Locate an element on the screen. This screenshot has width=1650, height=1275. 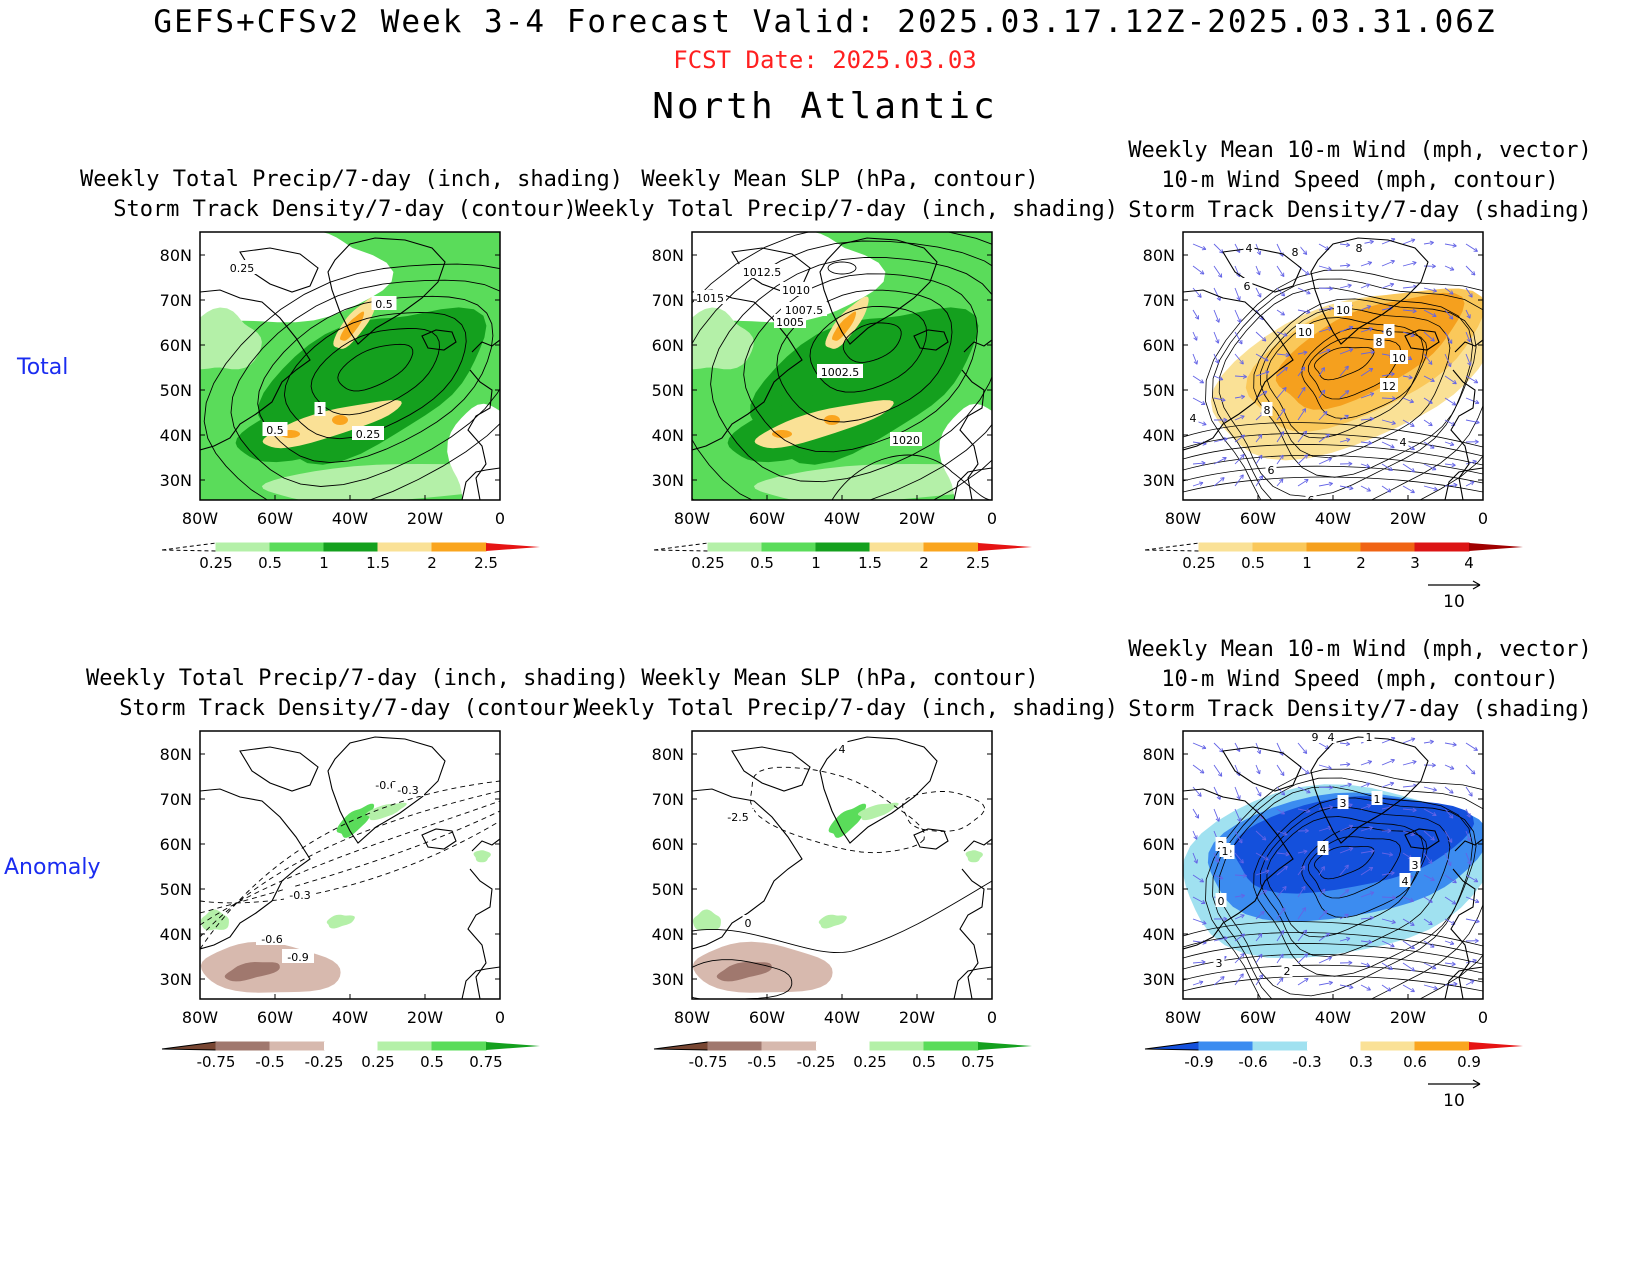
wind-speed-contour is located at coordinates (1365, 887).